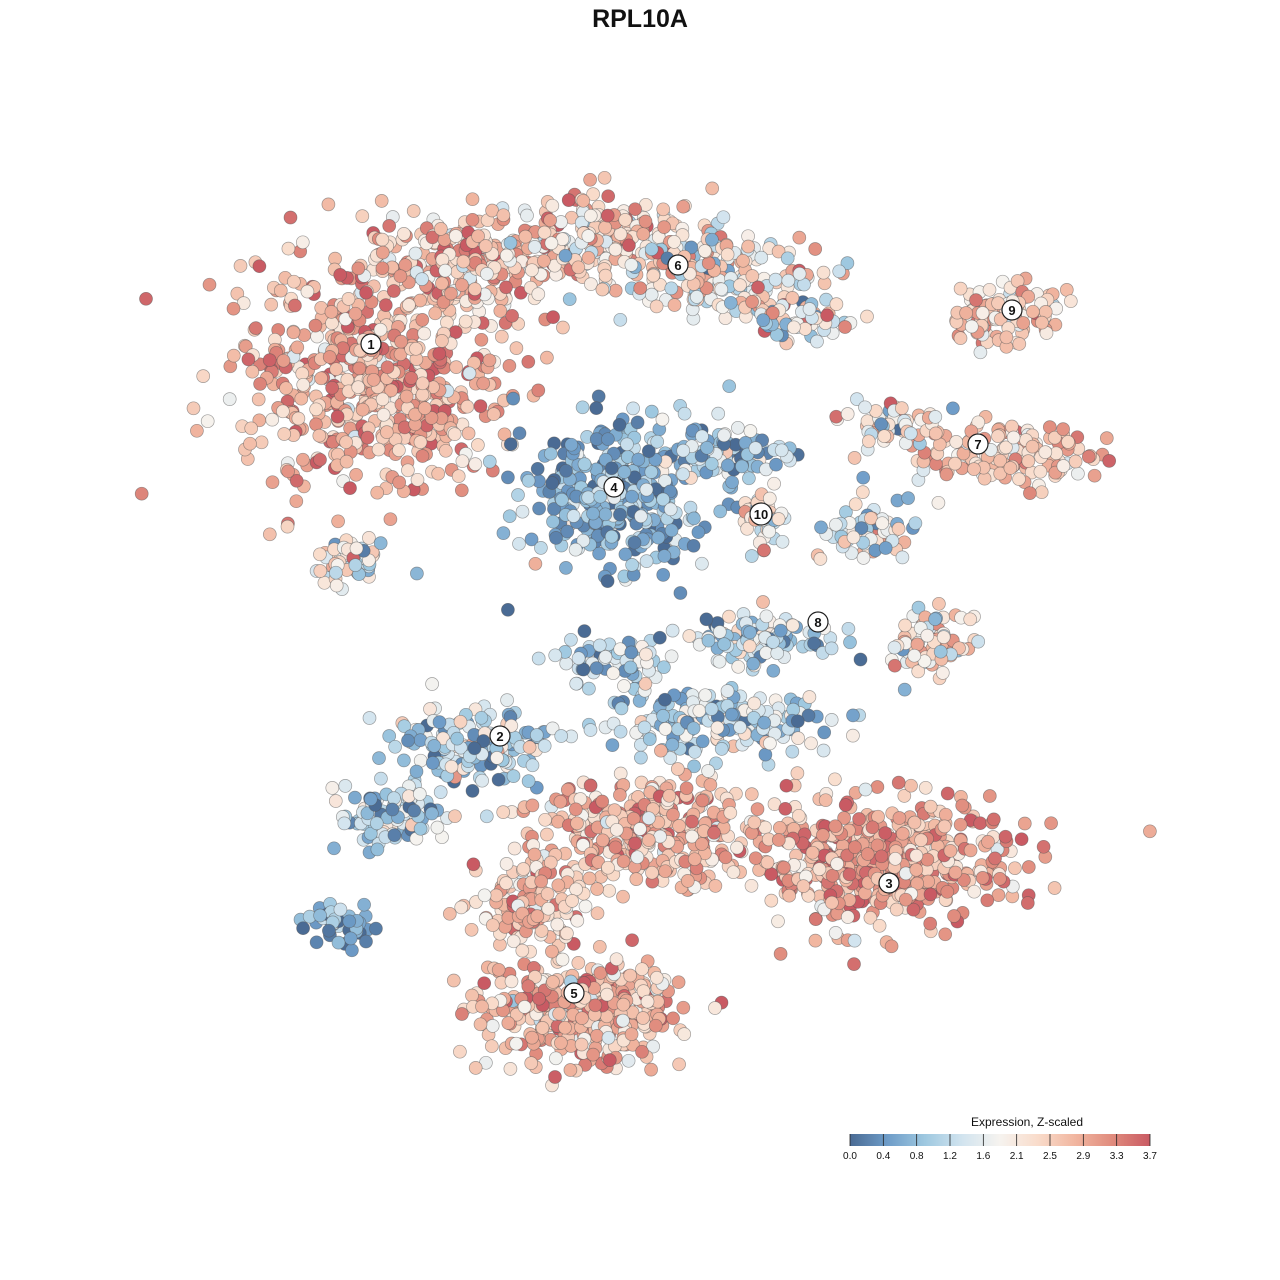 This screenshot has height=1280, width=1280. I want to click on cluster-label-10: 10, so click(761, 514).